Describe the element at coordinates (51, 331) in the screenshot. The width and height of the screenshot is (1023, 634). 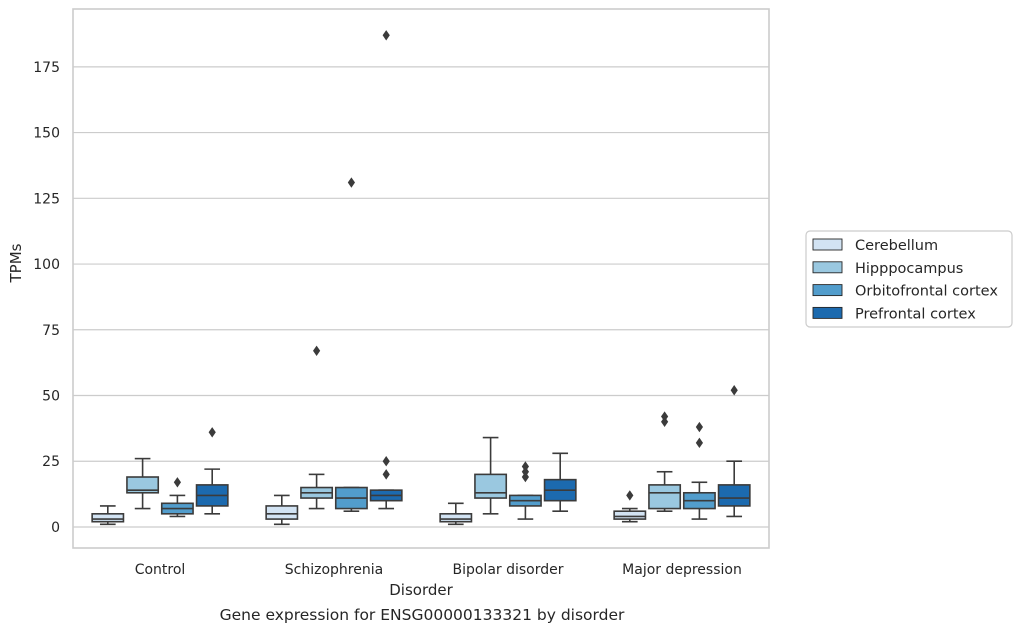
I see `y-tick-label: 75` at that location.